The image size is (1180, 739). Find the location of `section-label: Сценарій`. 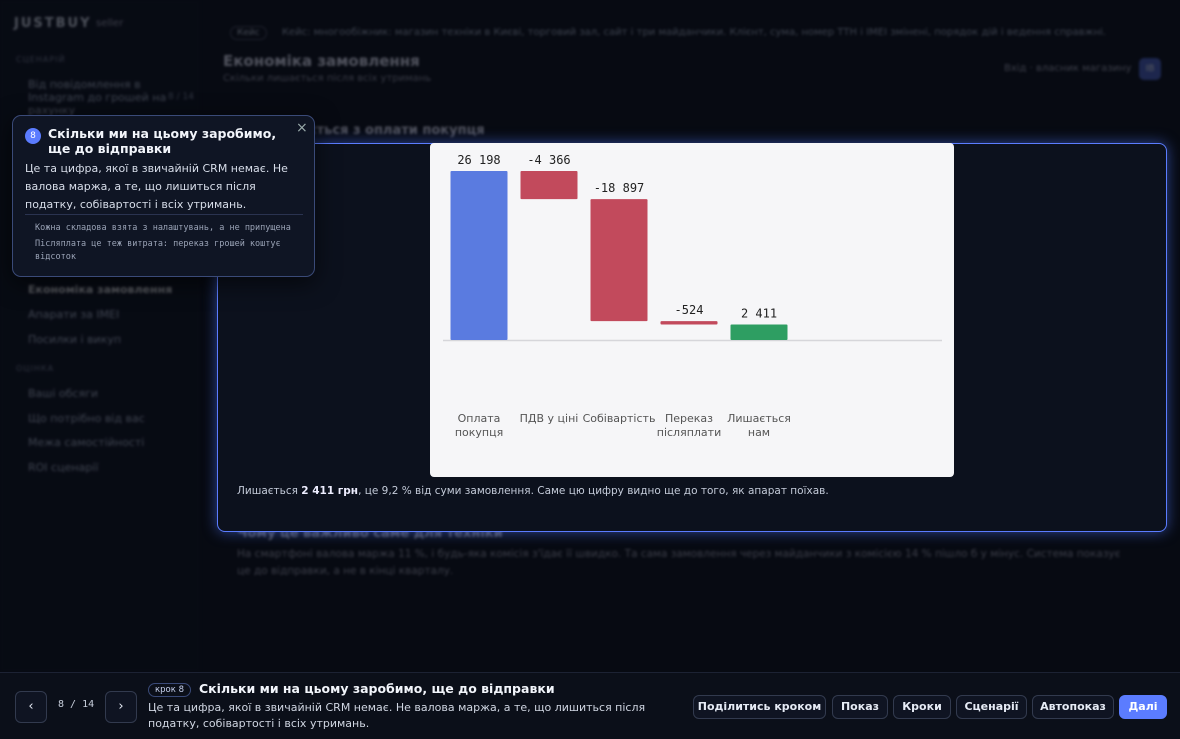

section-label: Сценарій is located at coordinates (41, 59).